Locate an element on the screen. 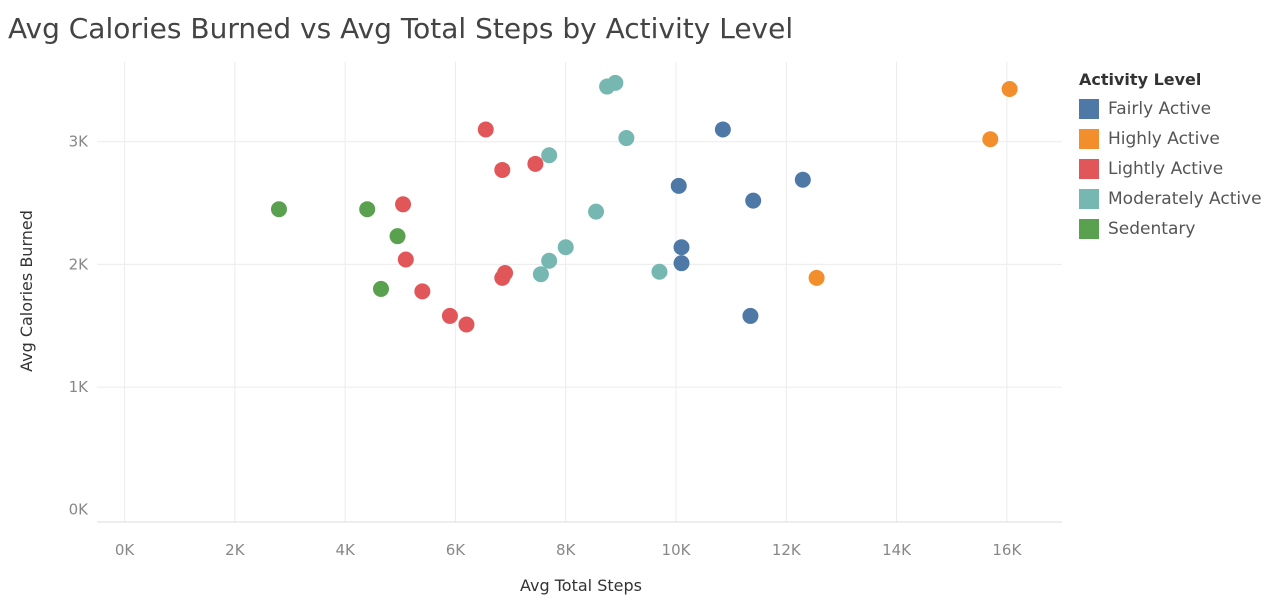  y-tick-label: 0K is located at coordinates (79, 510).